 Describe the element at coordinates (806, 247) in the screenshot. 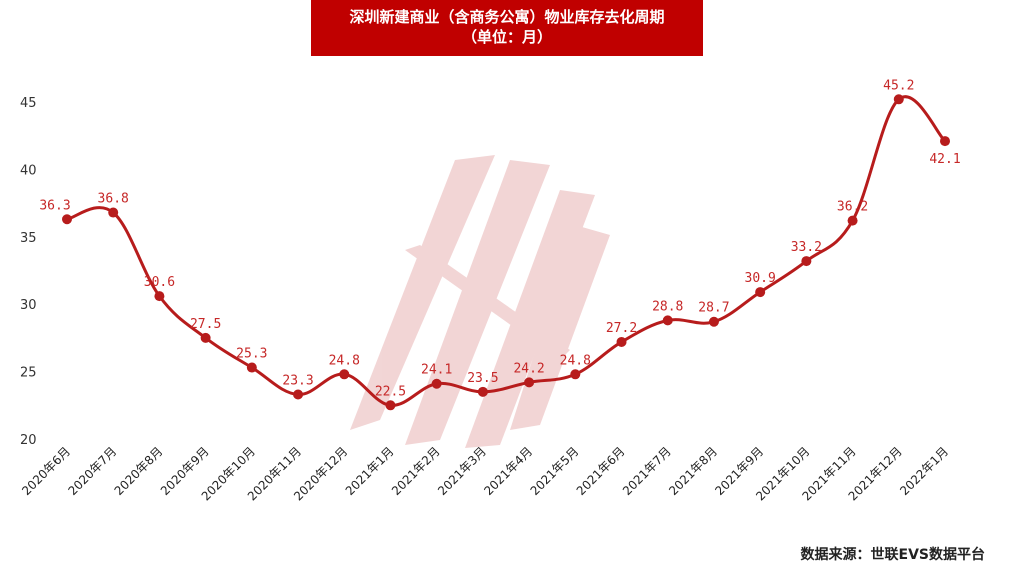

I see `data-label: 33.2` at that location.